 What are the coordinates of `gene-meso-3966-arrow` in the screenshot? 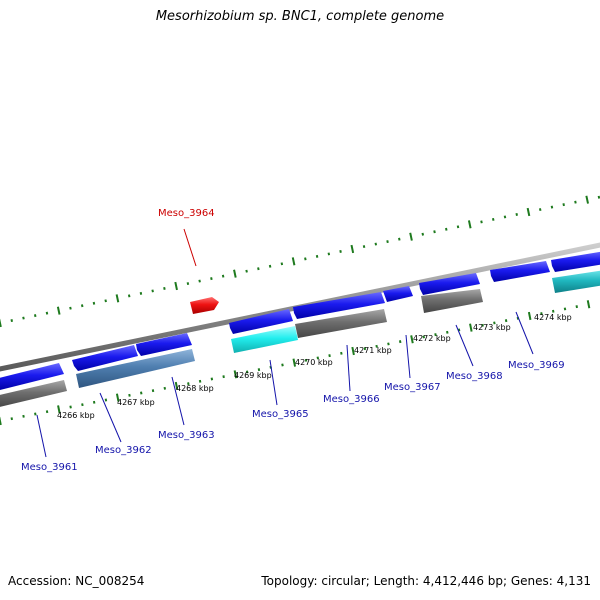 It's located at (339, 305).